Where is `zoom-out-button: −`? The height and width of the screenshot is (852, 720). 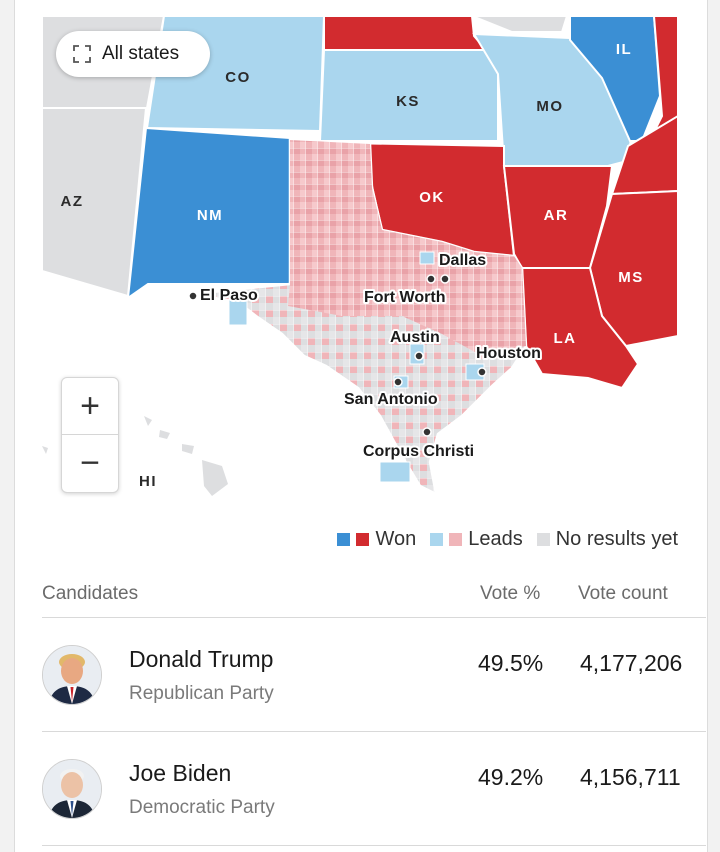 zoom-out-button: − is located at coordinates (90, 462).